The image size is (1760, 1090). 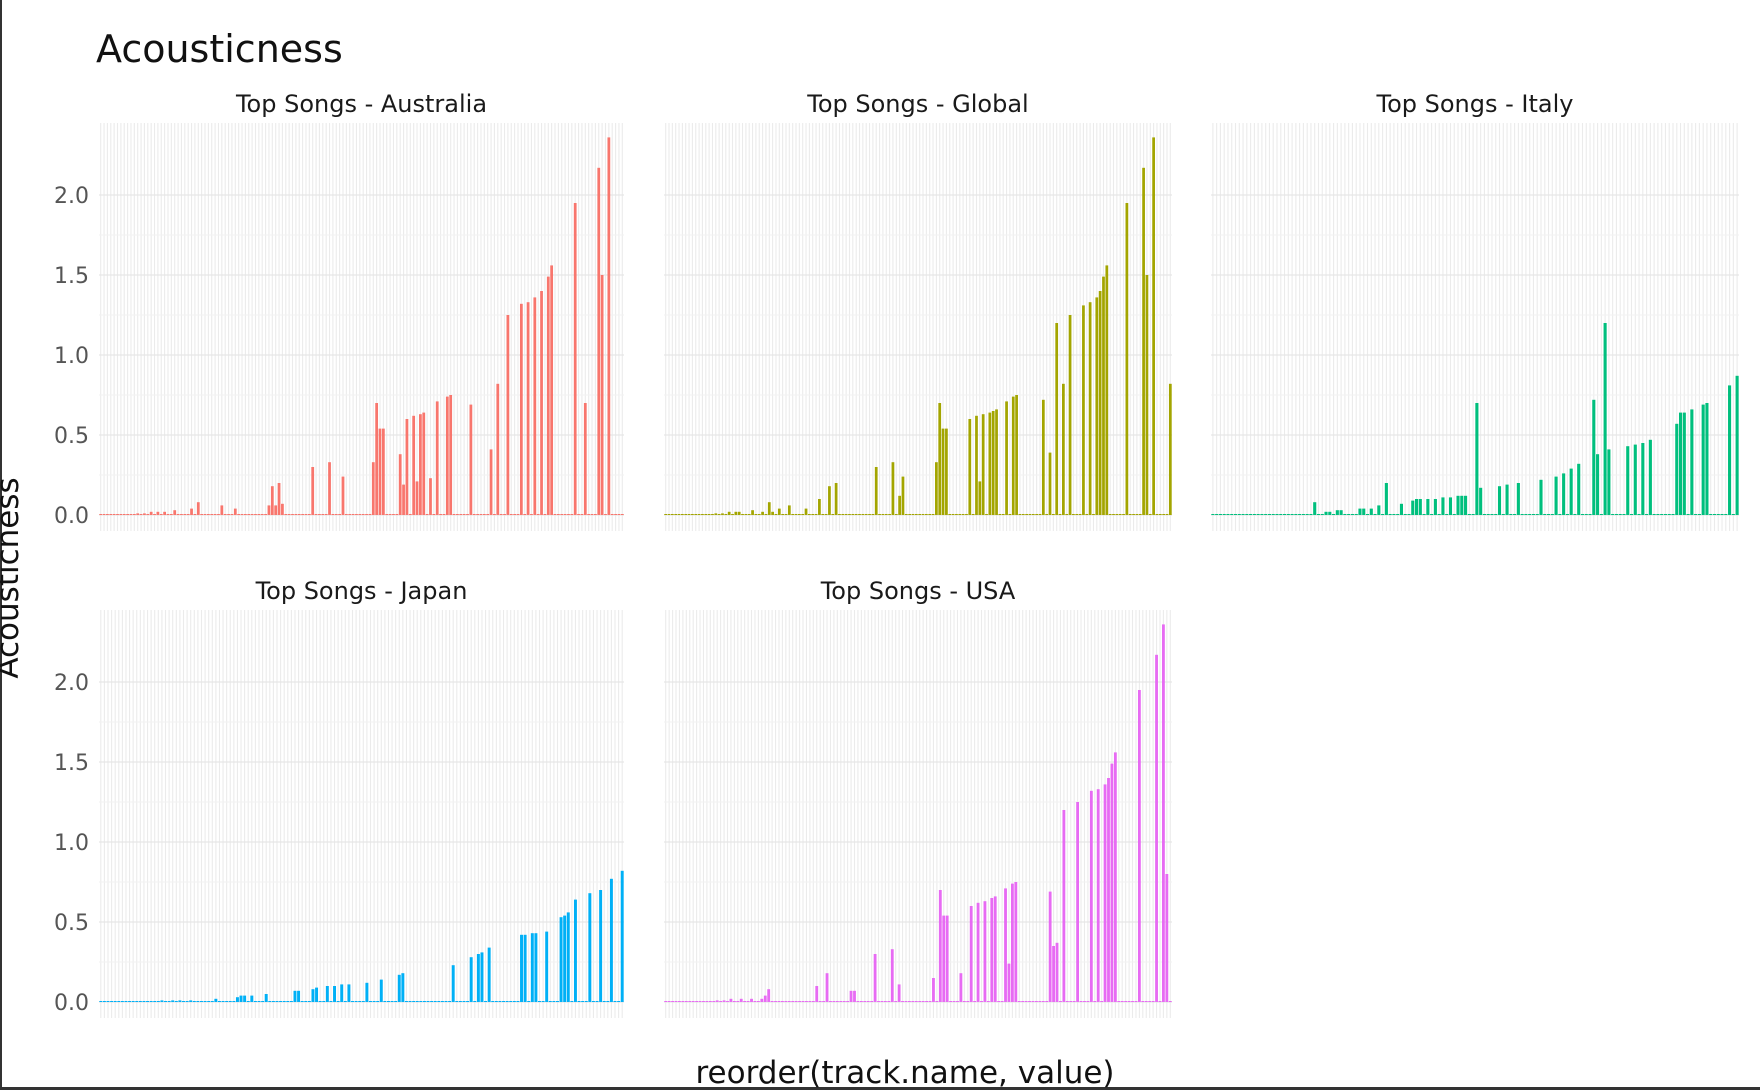 I want to click on y-tick-label: 0.5, so click(x=71, y=436).